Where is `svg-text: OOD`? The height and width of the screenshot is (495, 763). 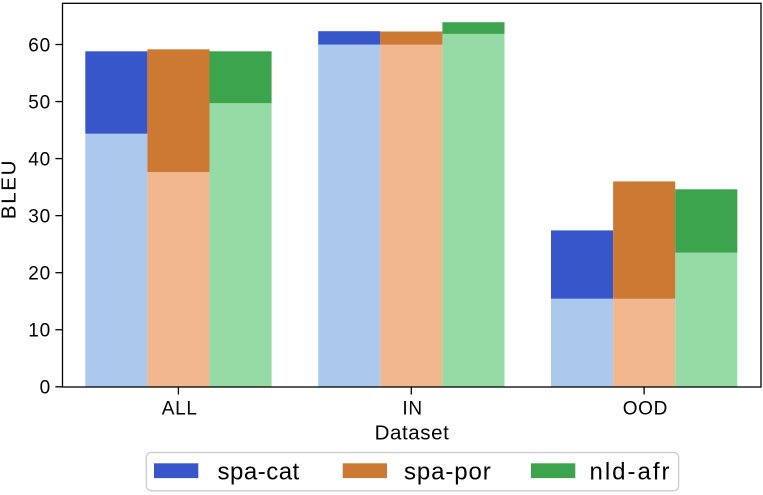 svg-text: OOD is located at coordinates (645, 408).